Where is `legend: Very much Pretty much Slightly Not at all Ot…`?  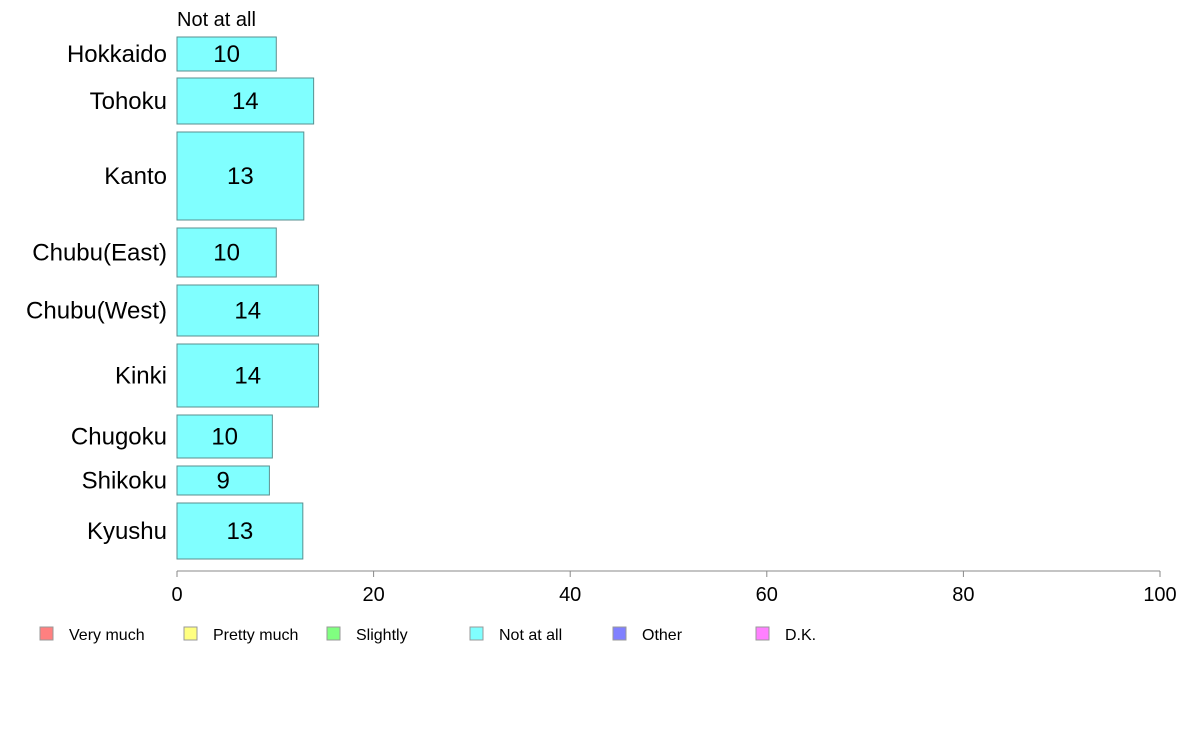 legend: Very much Pretty much Slightly Not at all Ot… is located at coordinates (427, 635).